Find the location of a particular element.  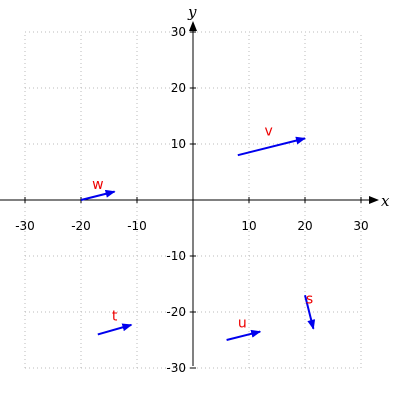

x-tick-label: 10 is located at coordinates (248, 226).